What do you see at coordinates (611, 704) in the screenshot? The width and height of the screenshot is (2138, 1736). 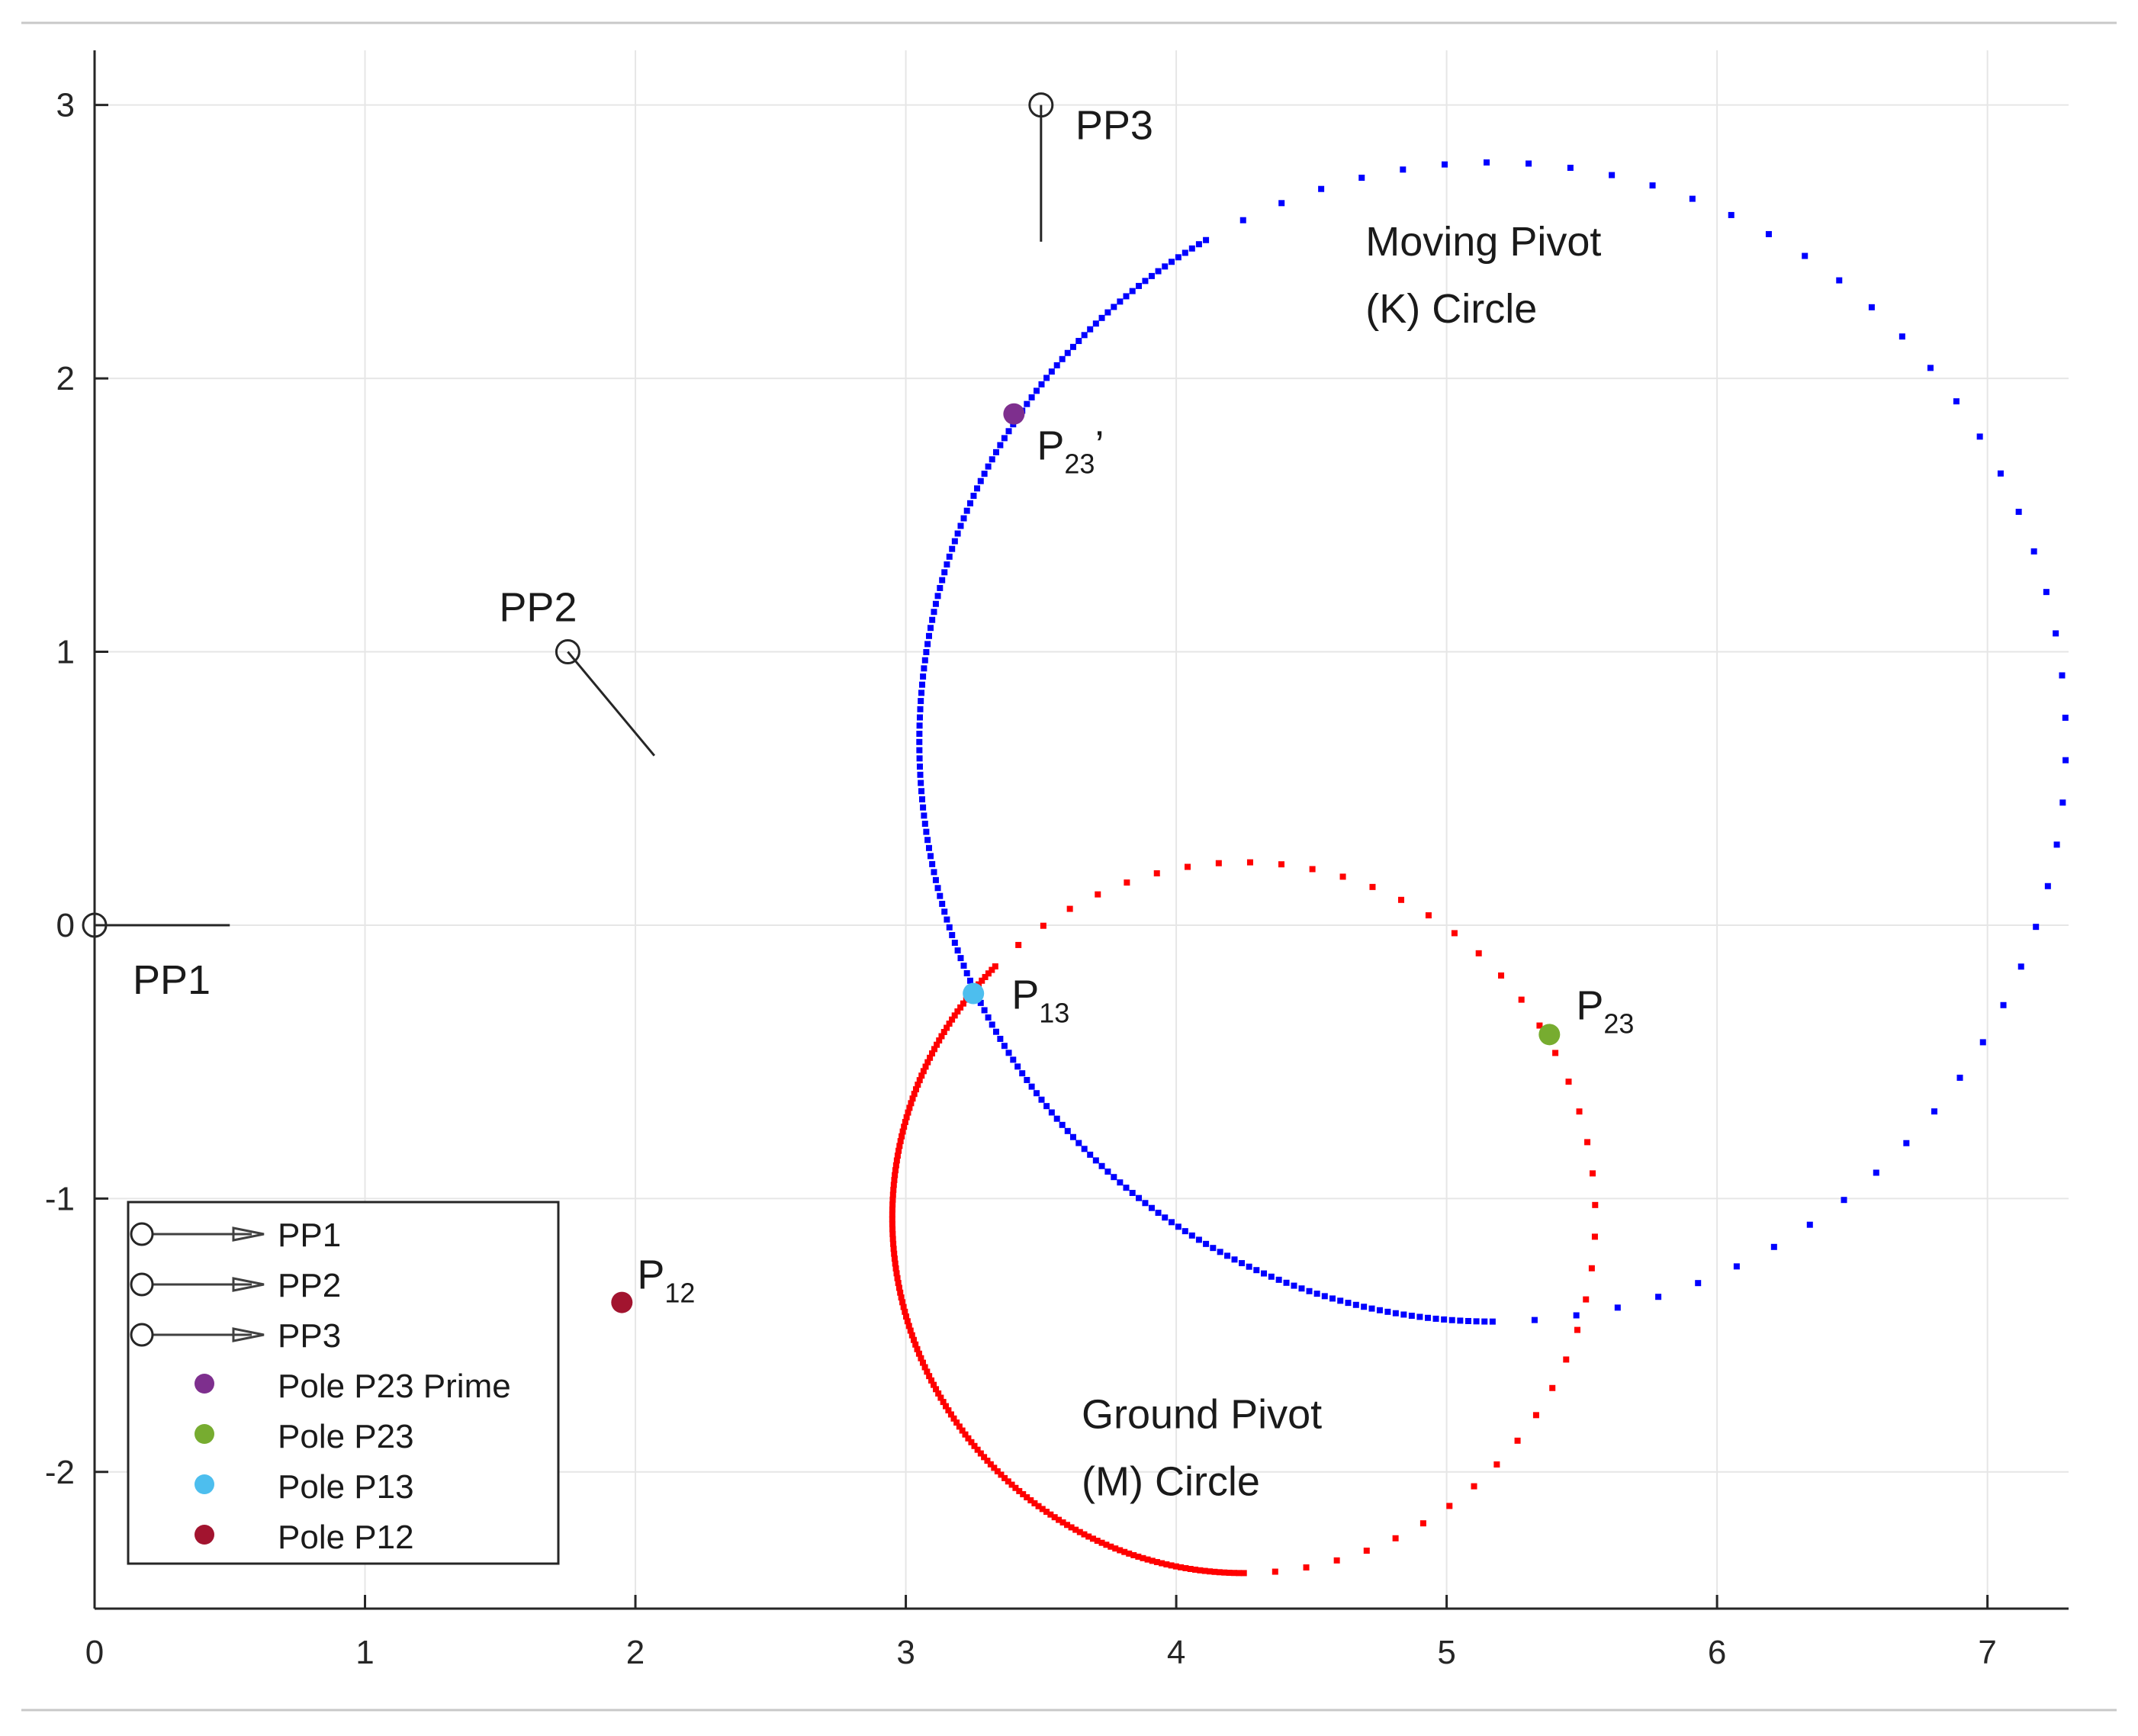 I see `precision-position-line` at bounding box center [611, 704].